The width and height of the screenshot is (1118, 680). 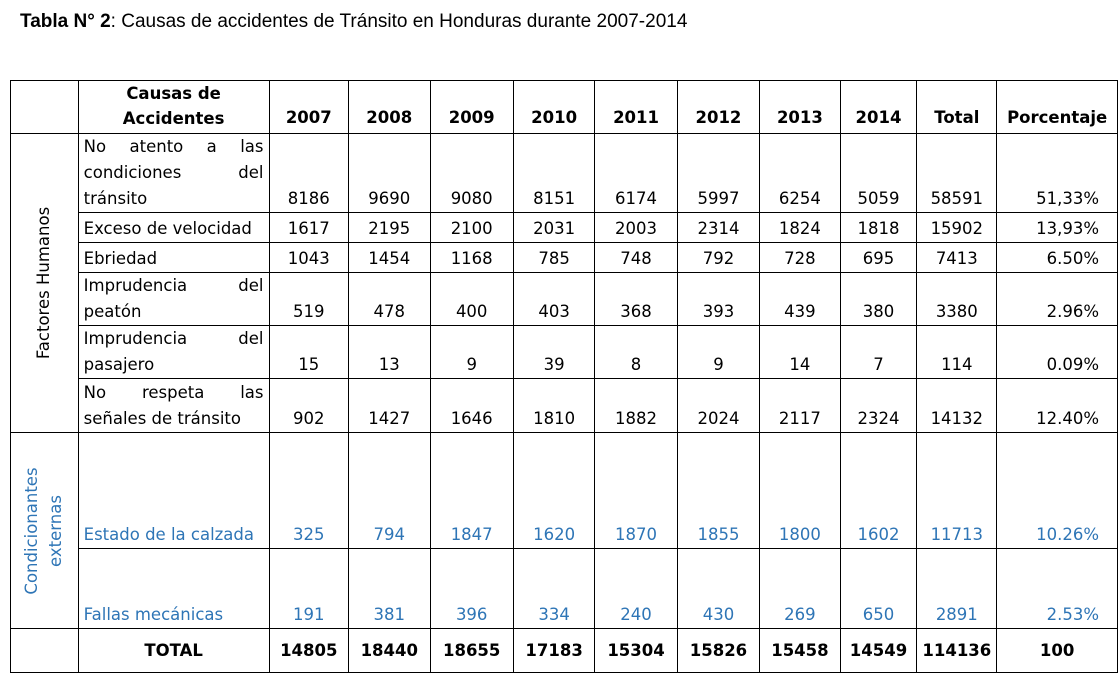 What do you see at coordinates (309, 257) in the screenshot?
I see `value-cell: 1043` at bounding box center [309, 257].